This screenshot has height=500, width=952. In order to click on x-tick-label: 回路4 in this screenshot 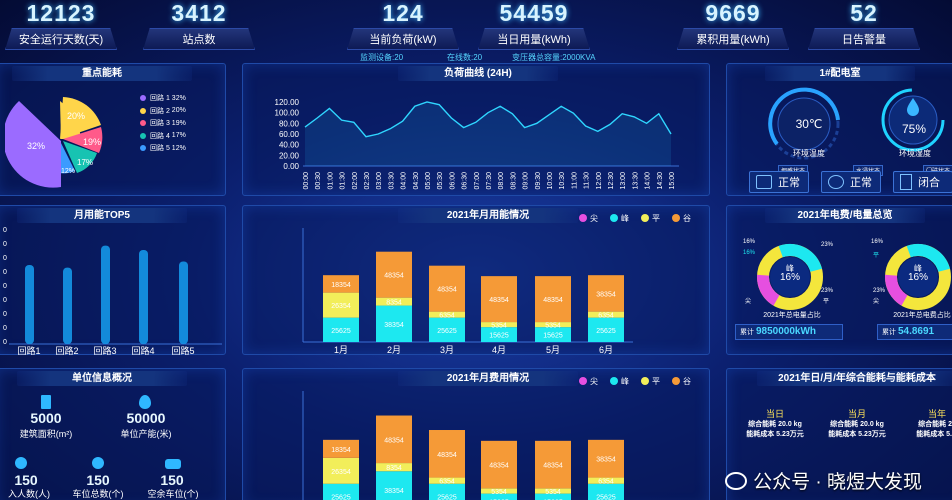, I will do `click(142, 350)`.